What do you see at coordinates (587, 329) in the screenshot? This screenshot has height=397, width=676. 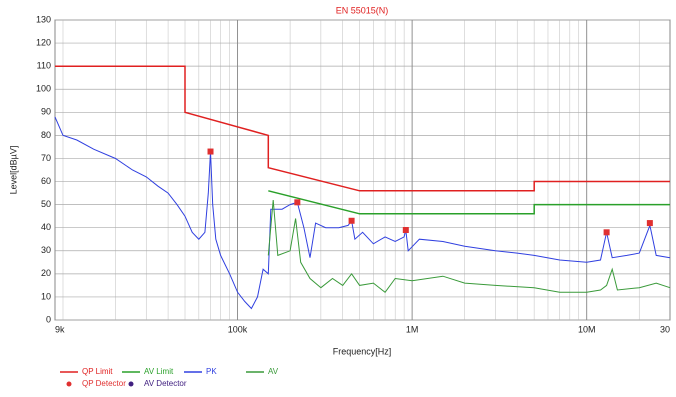 I see `x-tick-label: 10M` at bounding box center [587, 329].